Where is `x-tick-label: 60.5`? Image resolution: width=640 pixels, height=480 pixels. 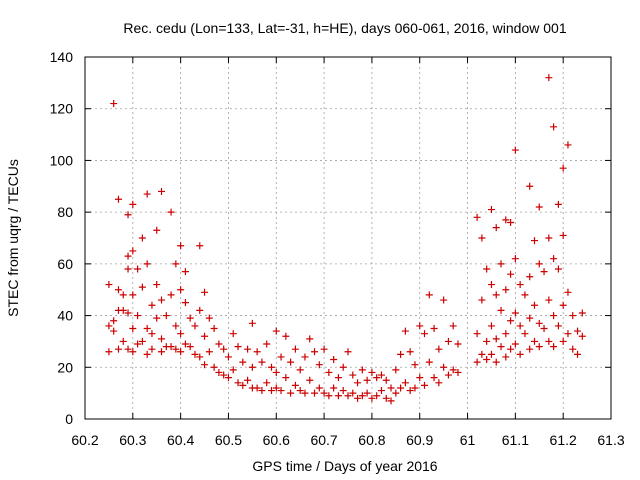 x-tick-label: 60.5 is located at coordinates (228, 440).